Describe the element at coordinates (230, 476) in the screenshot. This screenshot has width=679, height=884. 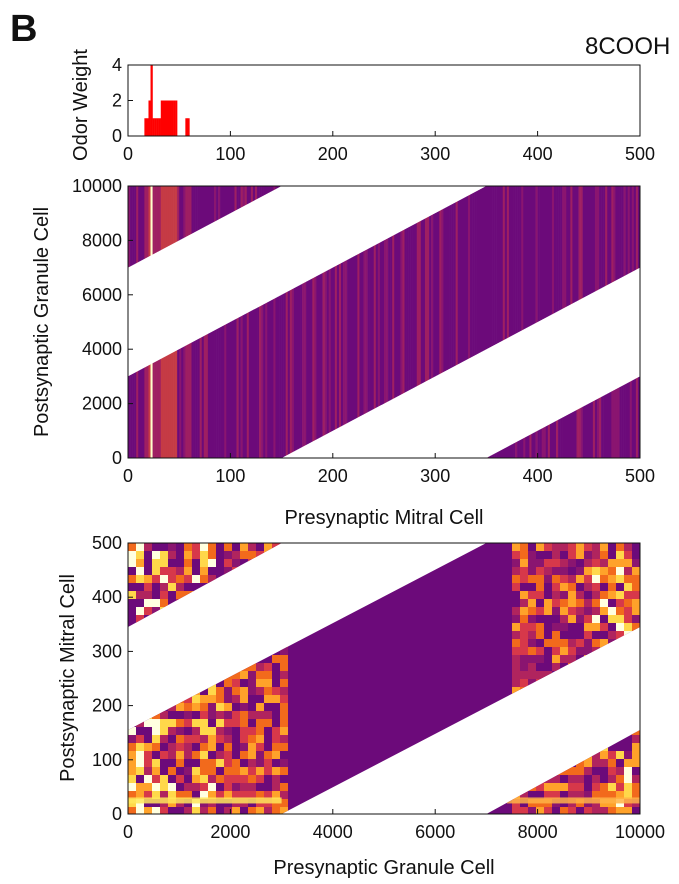
I see `mitral-granule-x-tick-label: 100` at that location.